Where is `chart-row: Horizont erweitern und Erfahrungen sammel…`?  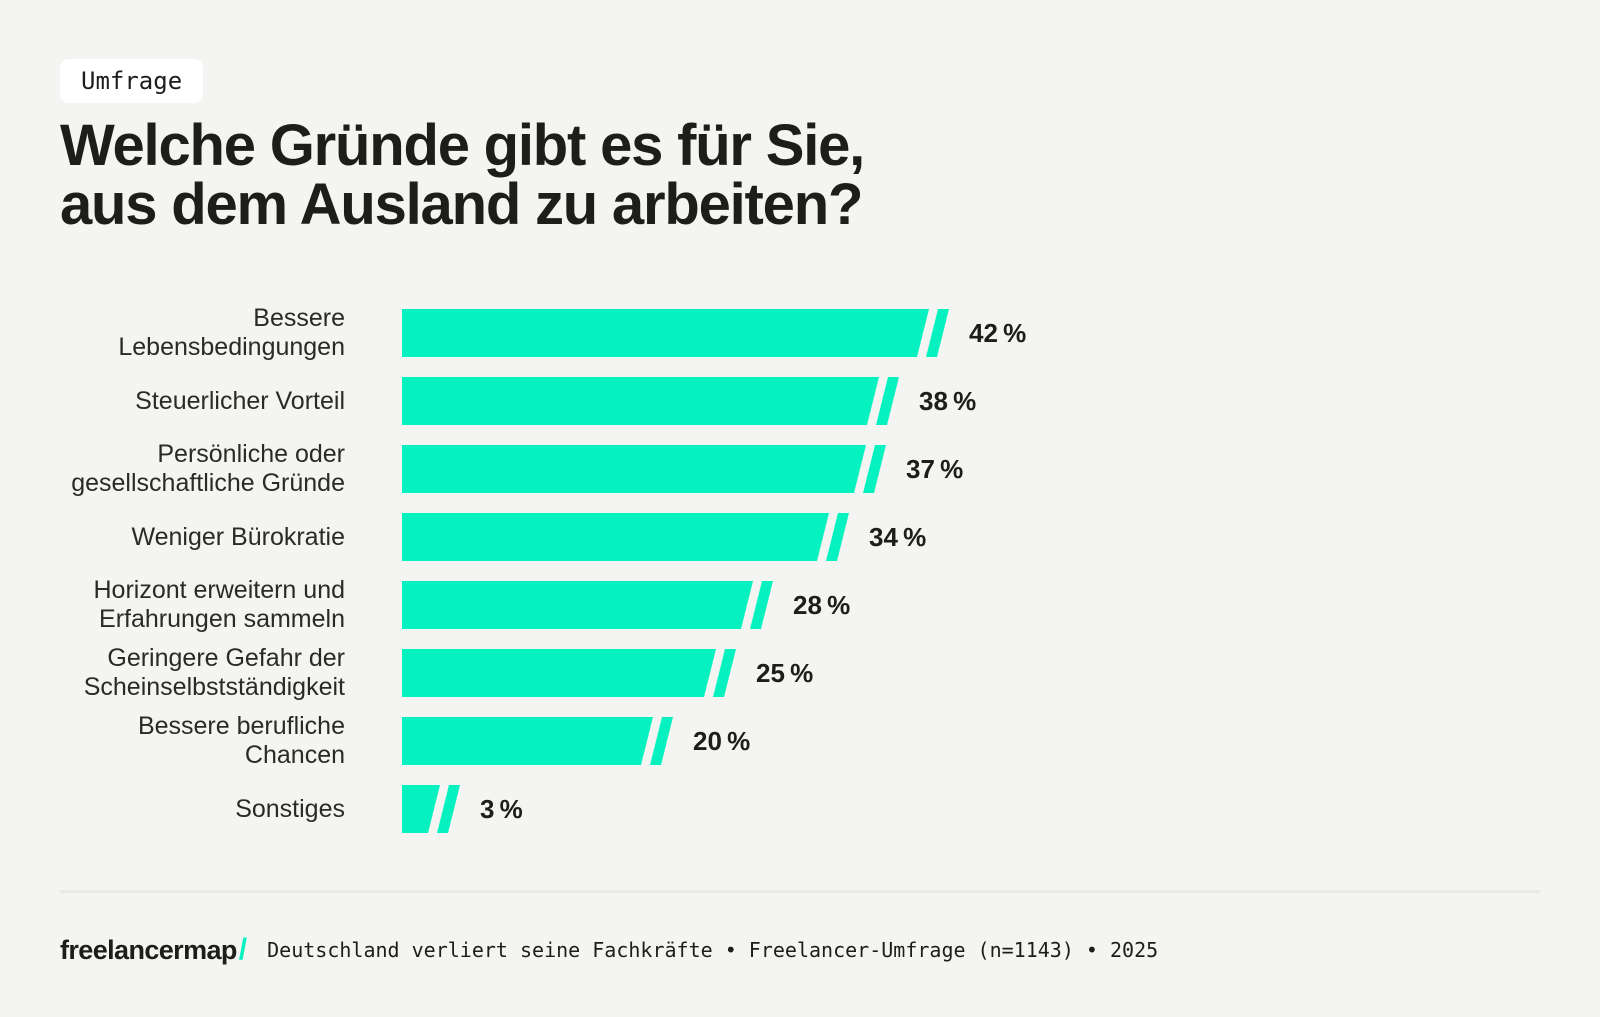 chart-row: Horizont erweitern und Erfahrungen sammel… is located at coordinates (543, 604).